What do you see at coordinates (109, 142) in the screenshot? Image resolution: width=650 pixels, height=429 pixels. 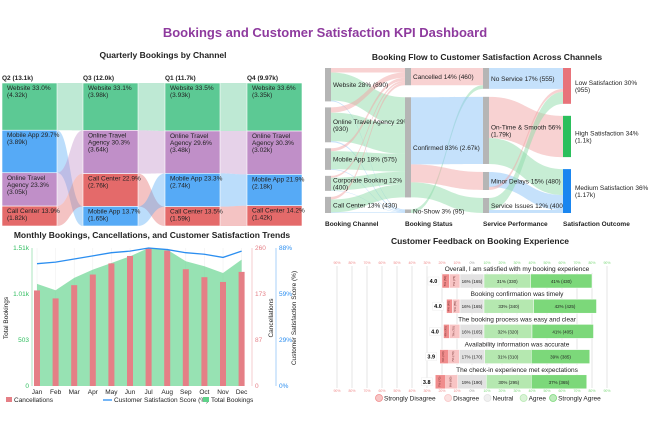 I see `segment-label: Agency 30.3%` at bounding box center [109, 142].